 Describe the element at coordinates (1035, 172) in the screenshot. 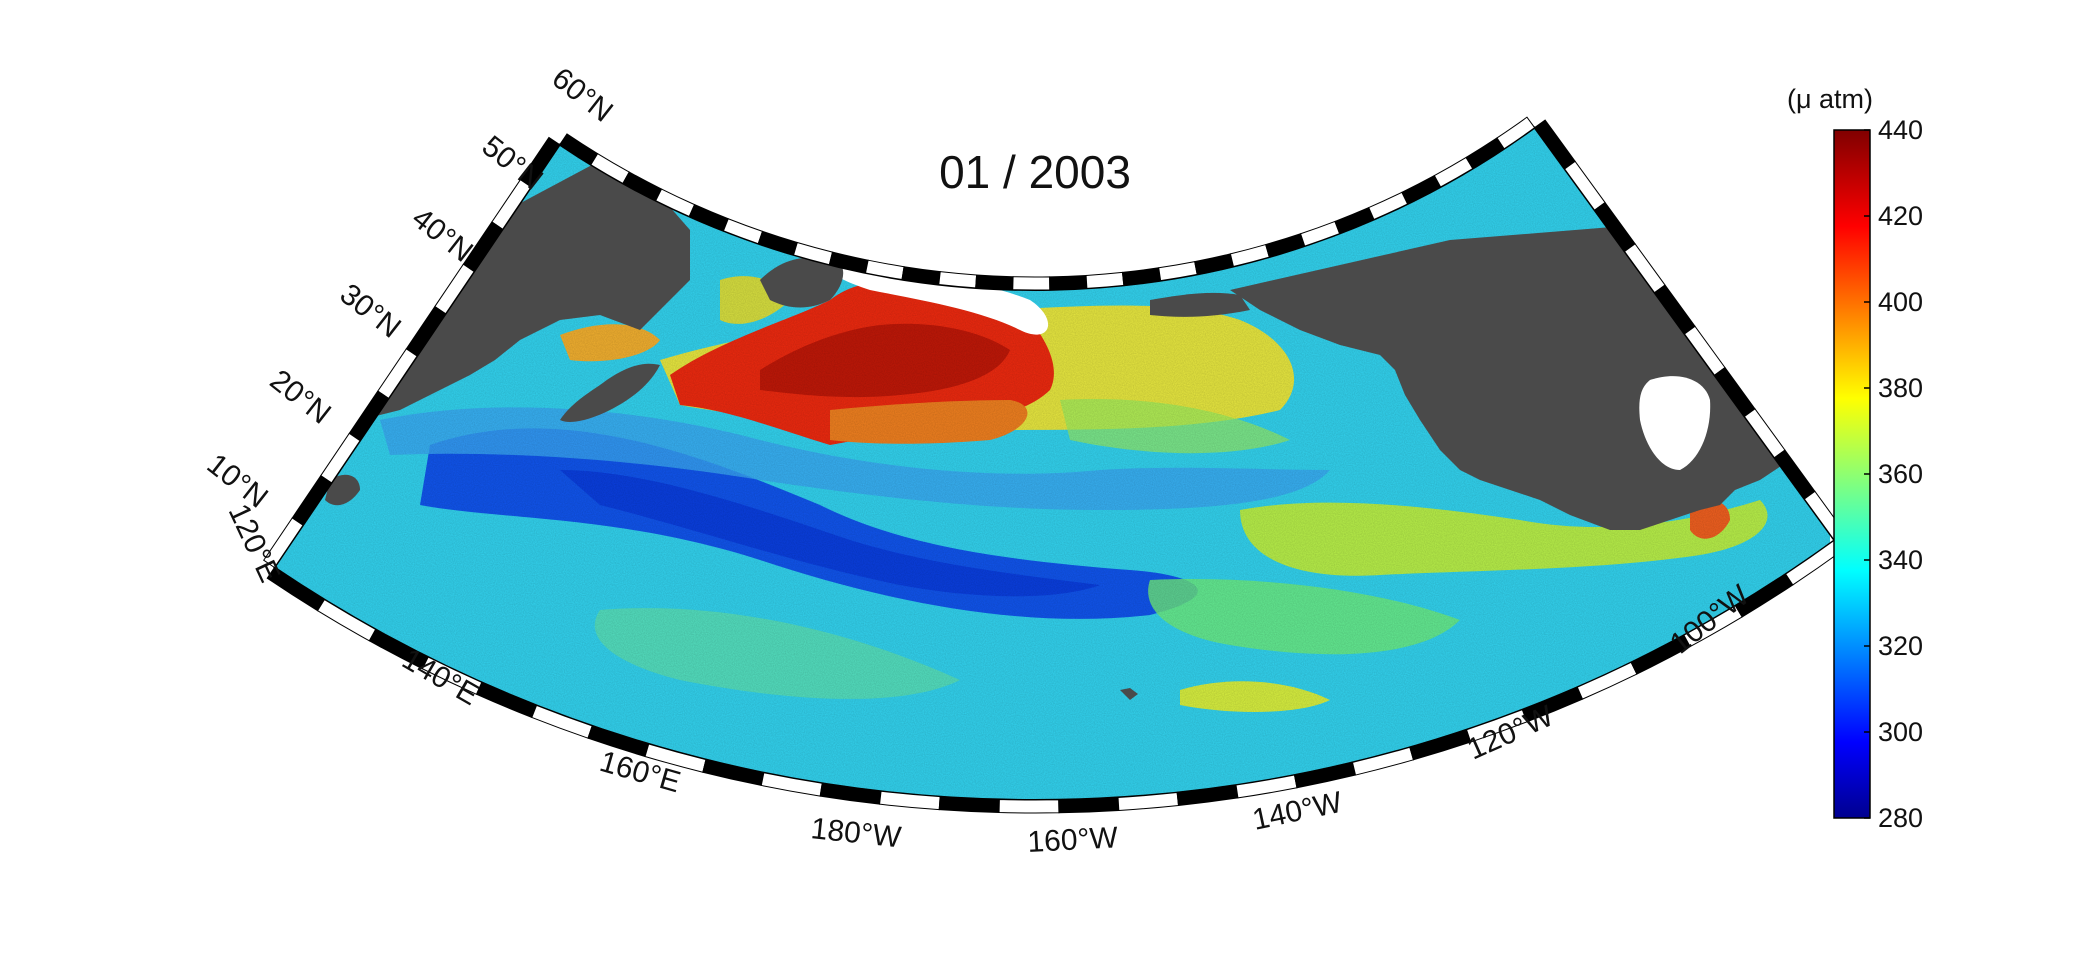

I see `map-title: 01 / 2003` at that location.